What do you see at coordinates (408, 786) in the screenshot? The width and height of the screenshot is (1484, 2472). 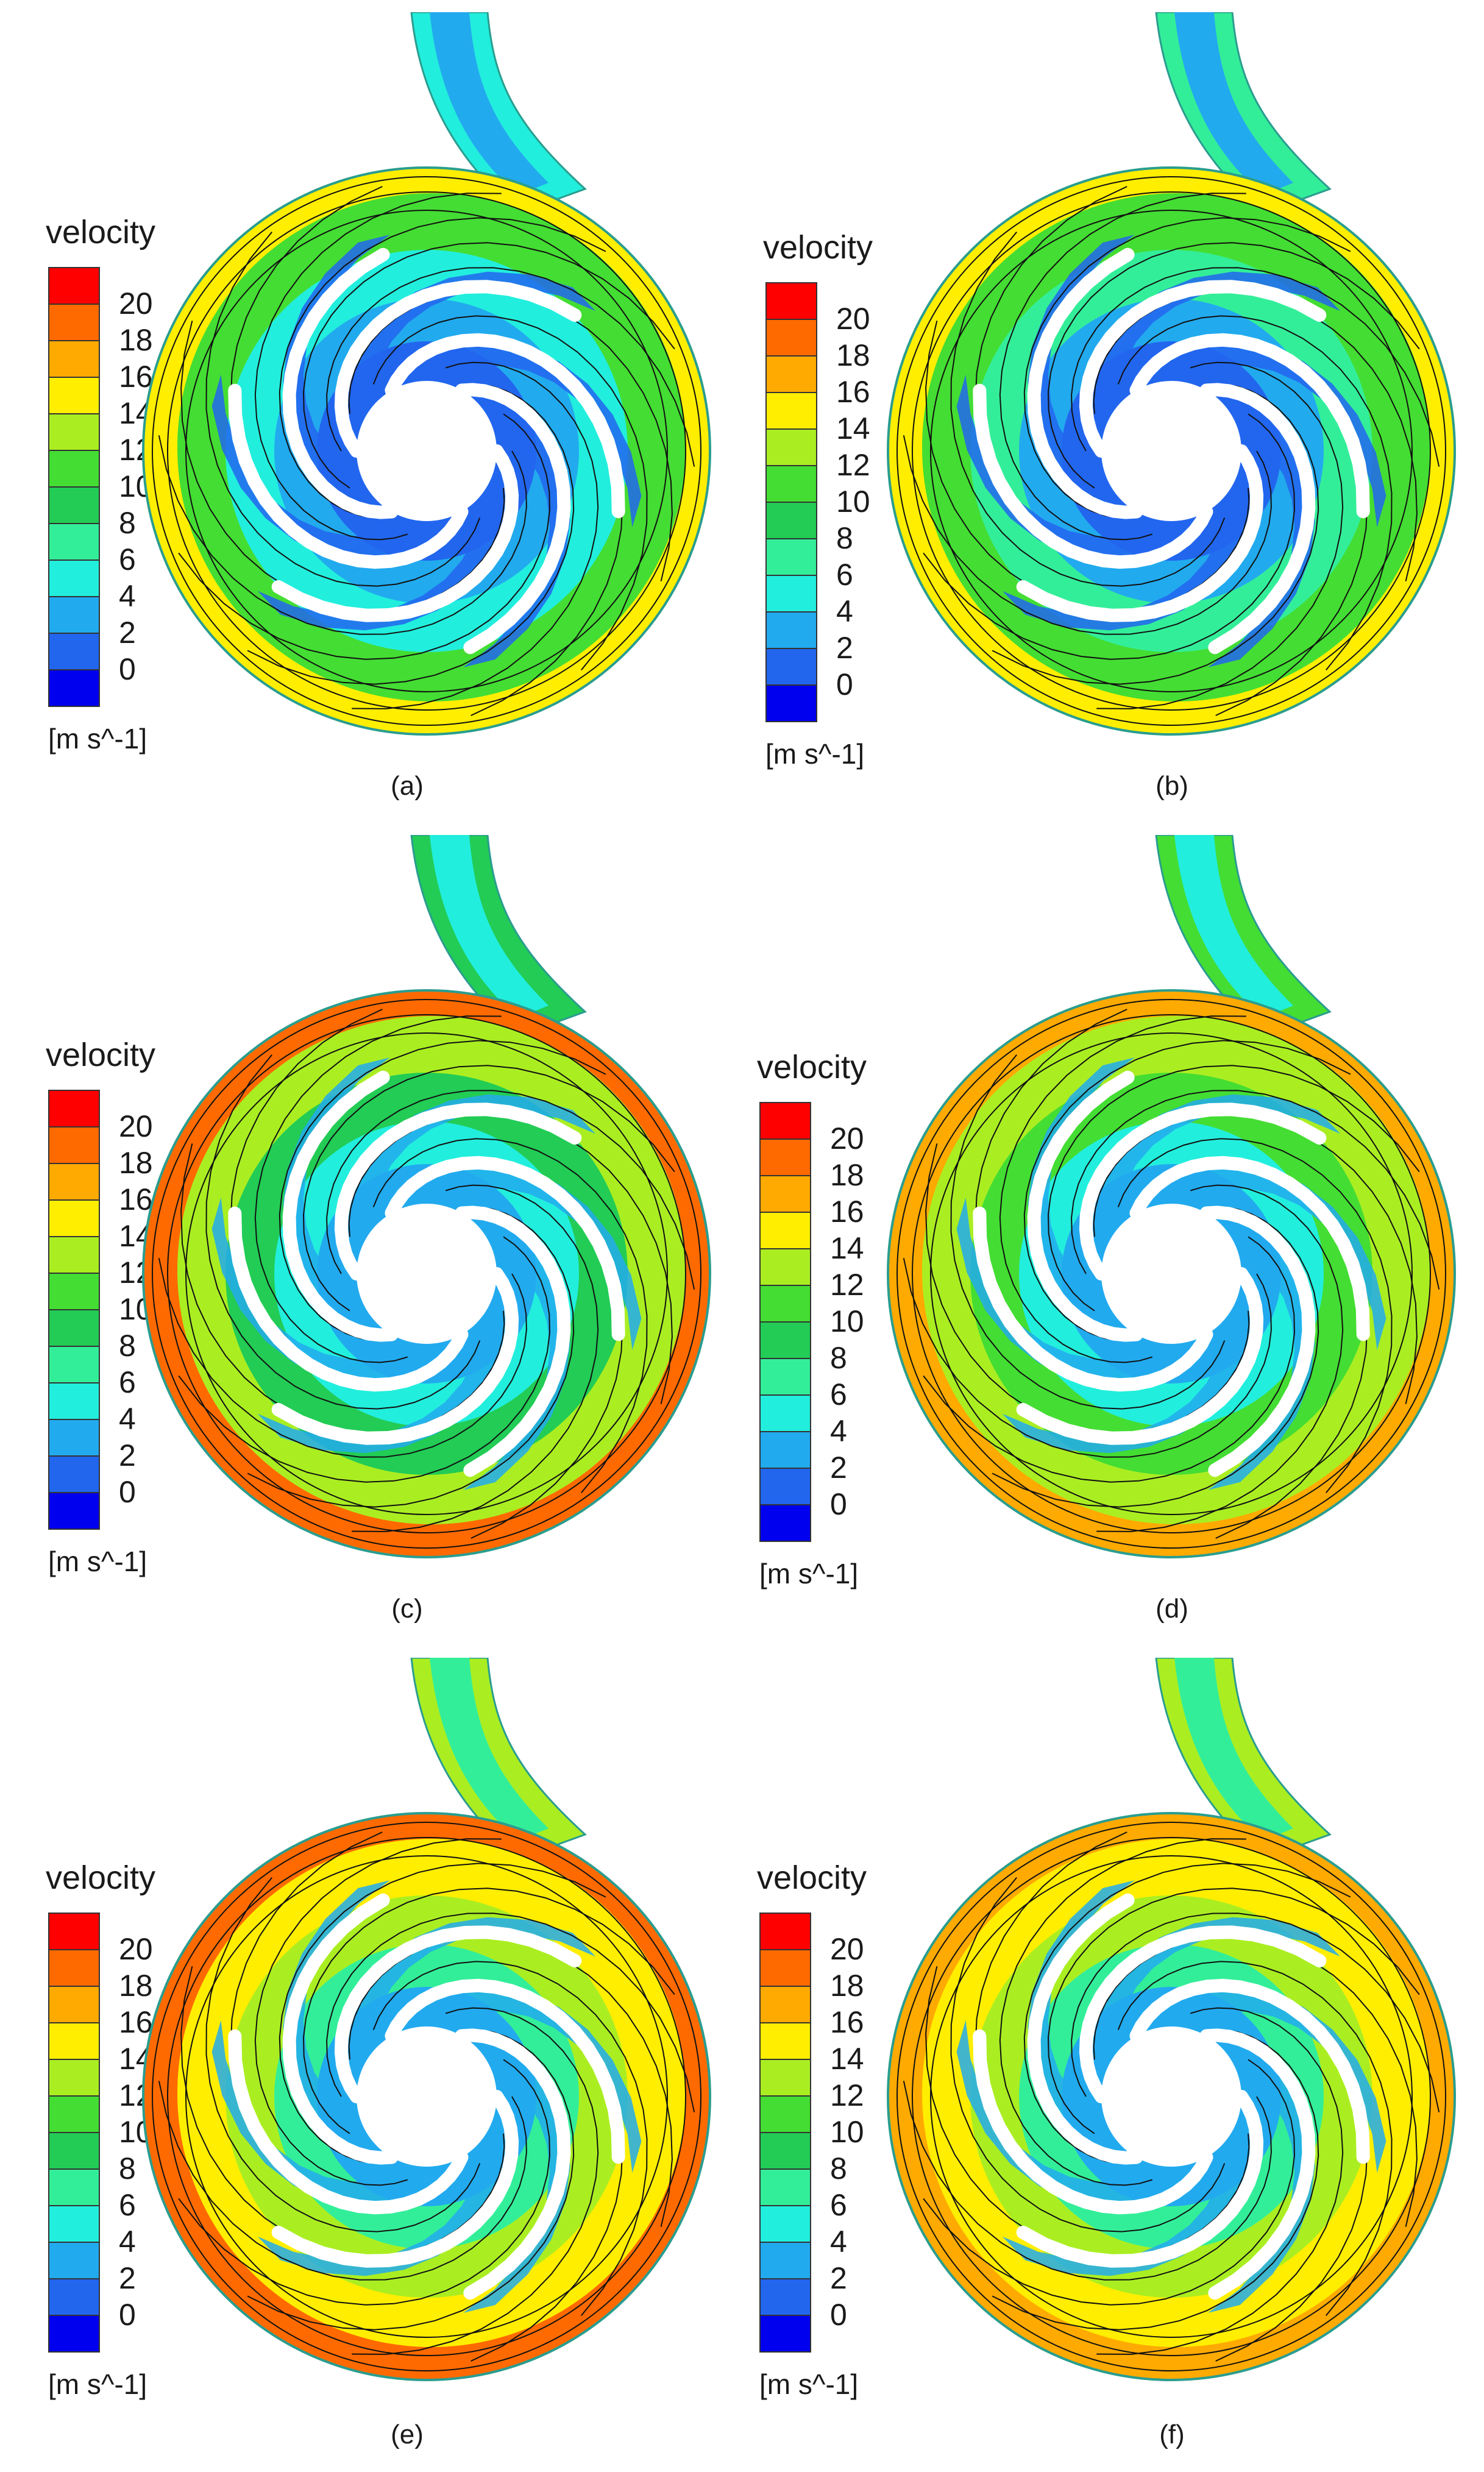 I see `panel-caption: (a)` at bounding box center [408, 786].